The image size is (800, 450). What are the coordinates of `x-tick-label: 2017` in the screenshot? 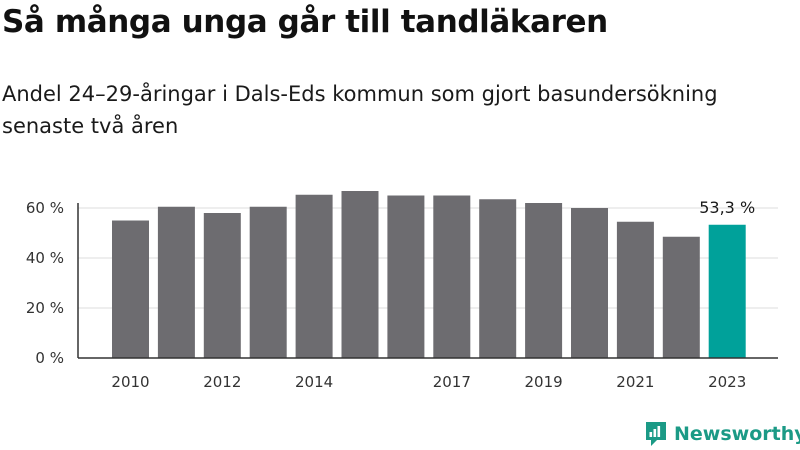 It's located at (452, 382).